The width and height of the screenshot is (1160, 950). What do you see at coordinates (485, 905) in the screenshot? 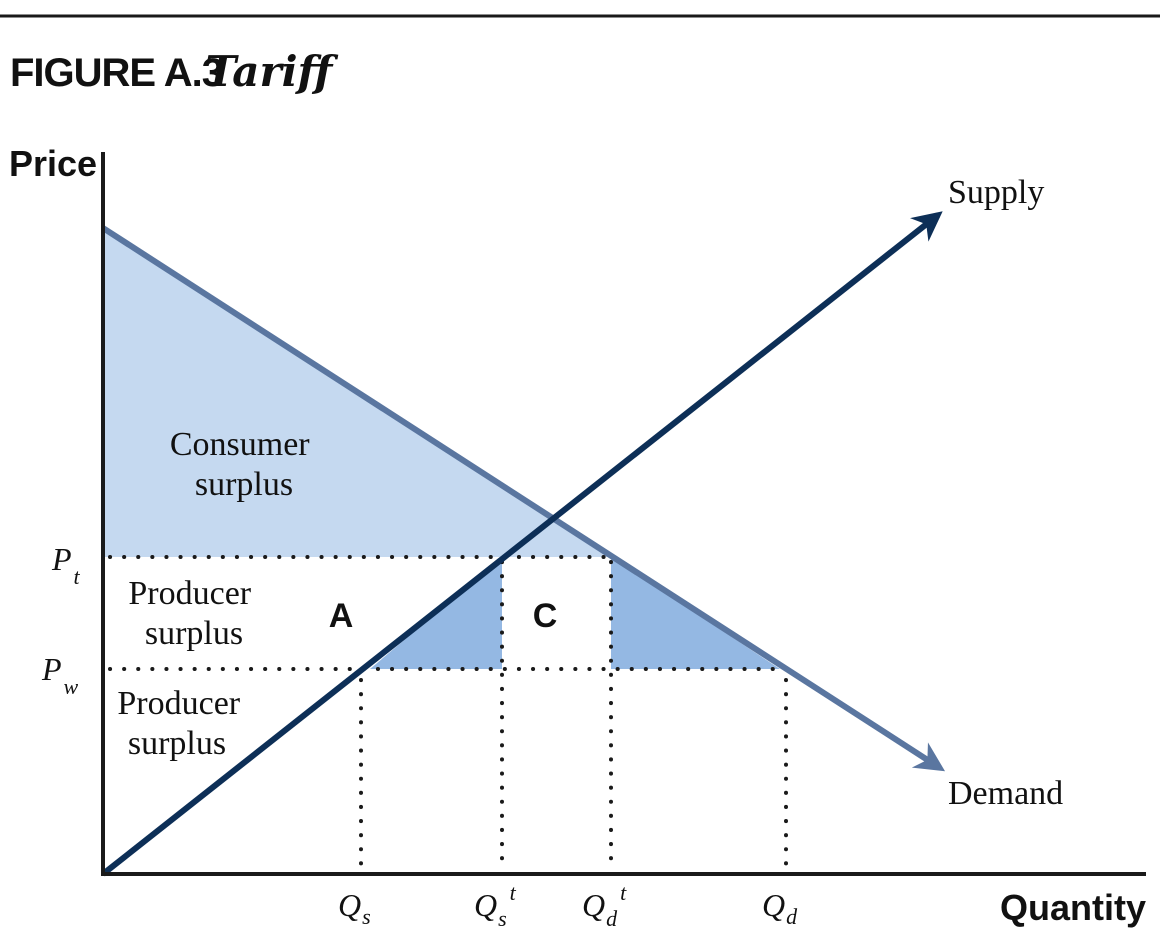
I see `qst-main: Q` at bounding box center [485, 905].